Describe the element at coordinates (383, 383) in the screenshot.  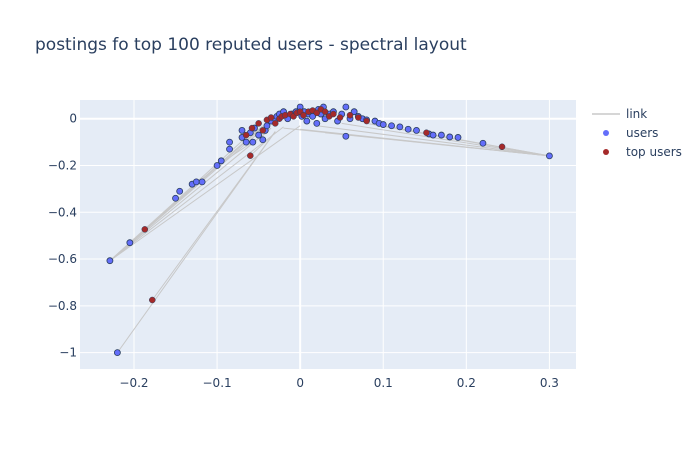
I see `x-tick-label: 0.1` at that location.